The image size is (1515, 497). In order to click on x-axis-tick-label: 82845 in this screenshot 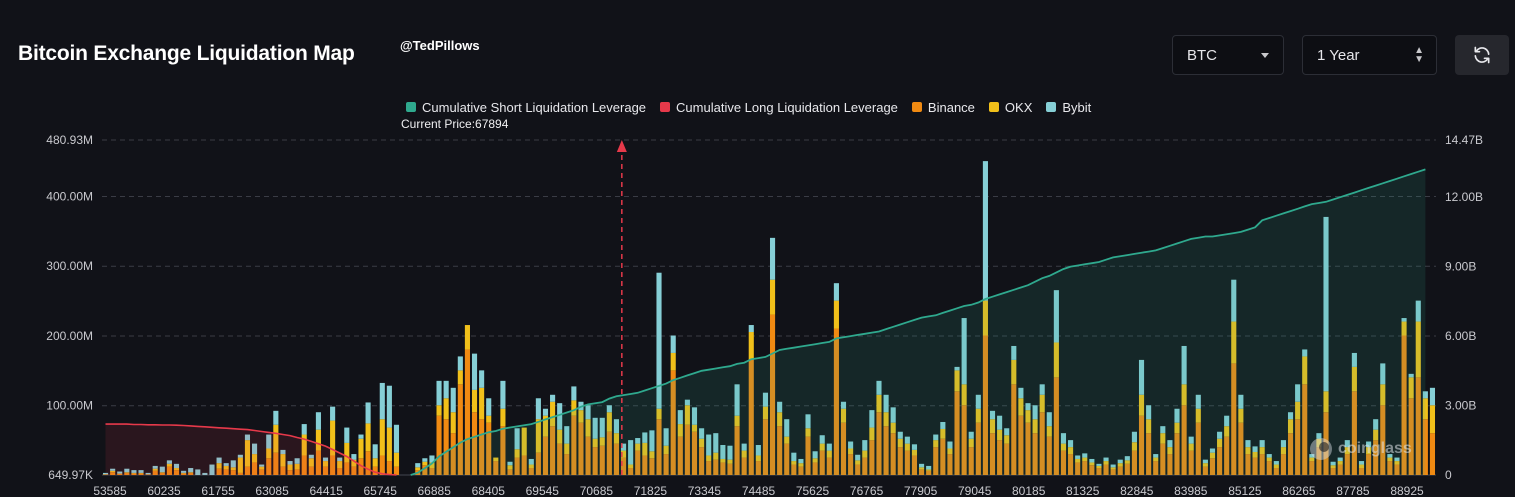, I will do `click(1137, 490)`.